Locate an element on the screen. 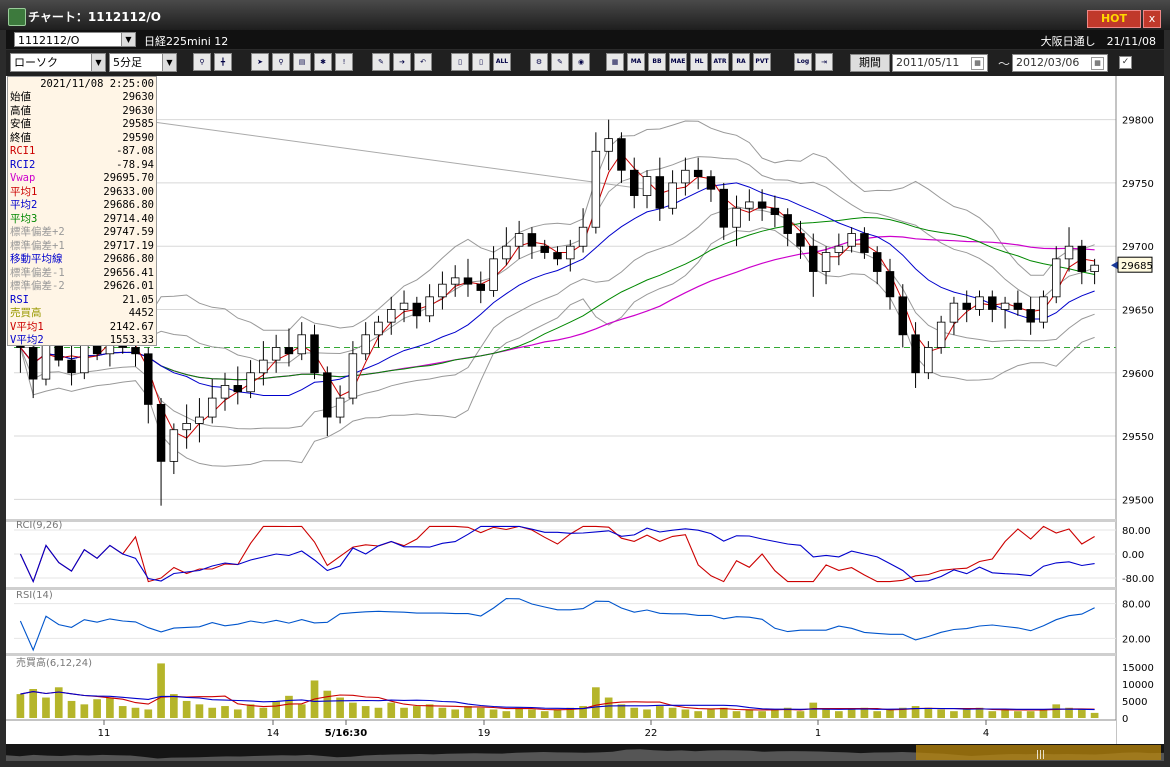 The height and width of the screenshot is (767, 1170). all-button: ALL is located at coordinates (502, 62).